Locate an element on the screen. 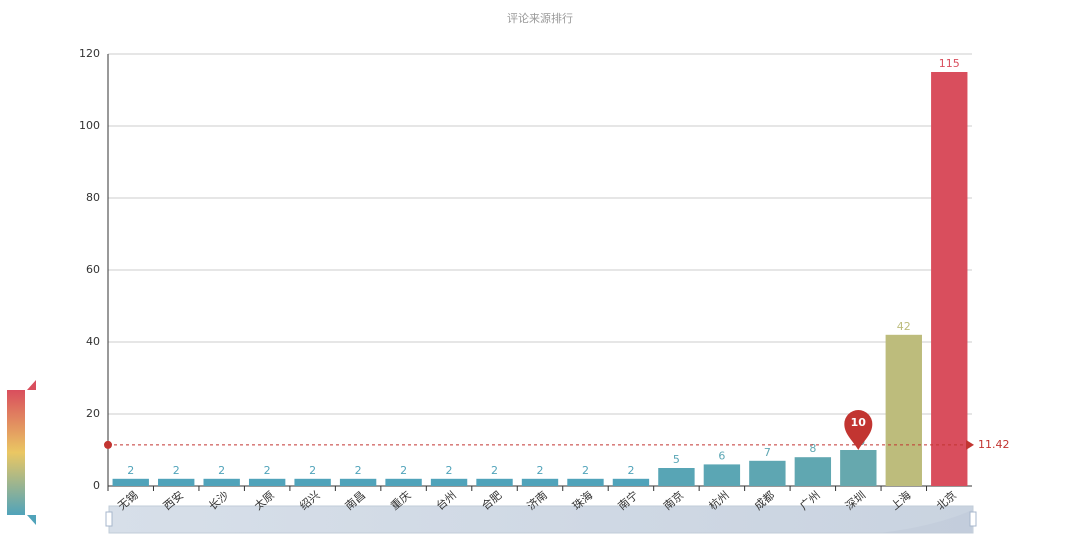 This screenshot has width=1080, height=544. chart-title: 评论来源排行 is located at coordinates (540, 18).